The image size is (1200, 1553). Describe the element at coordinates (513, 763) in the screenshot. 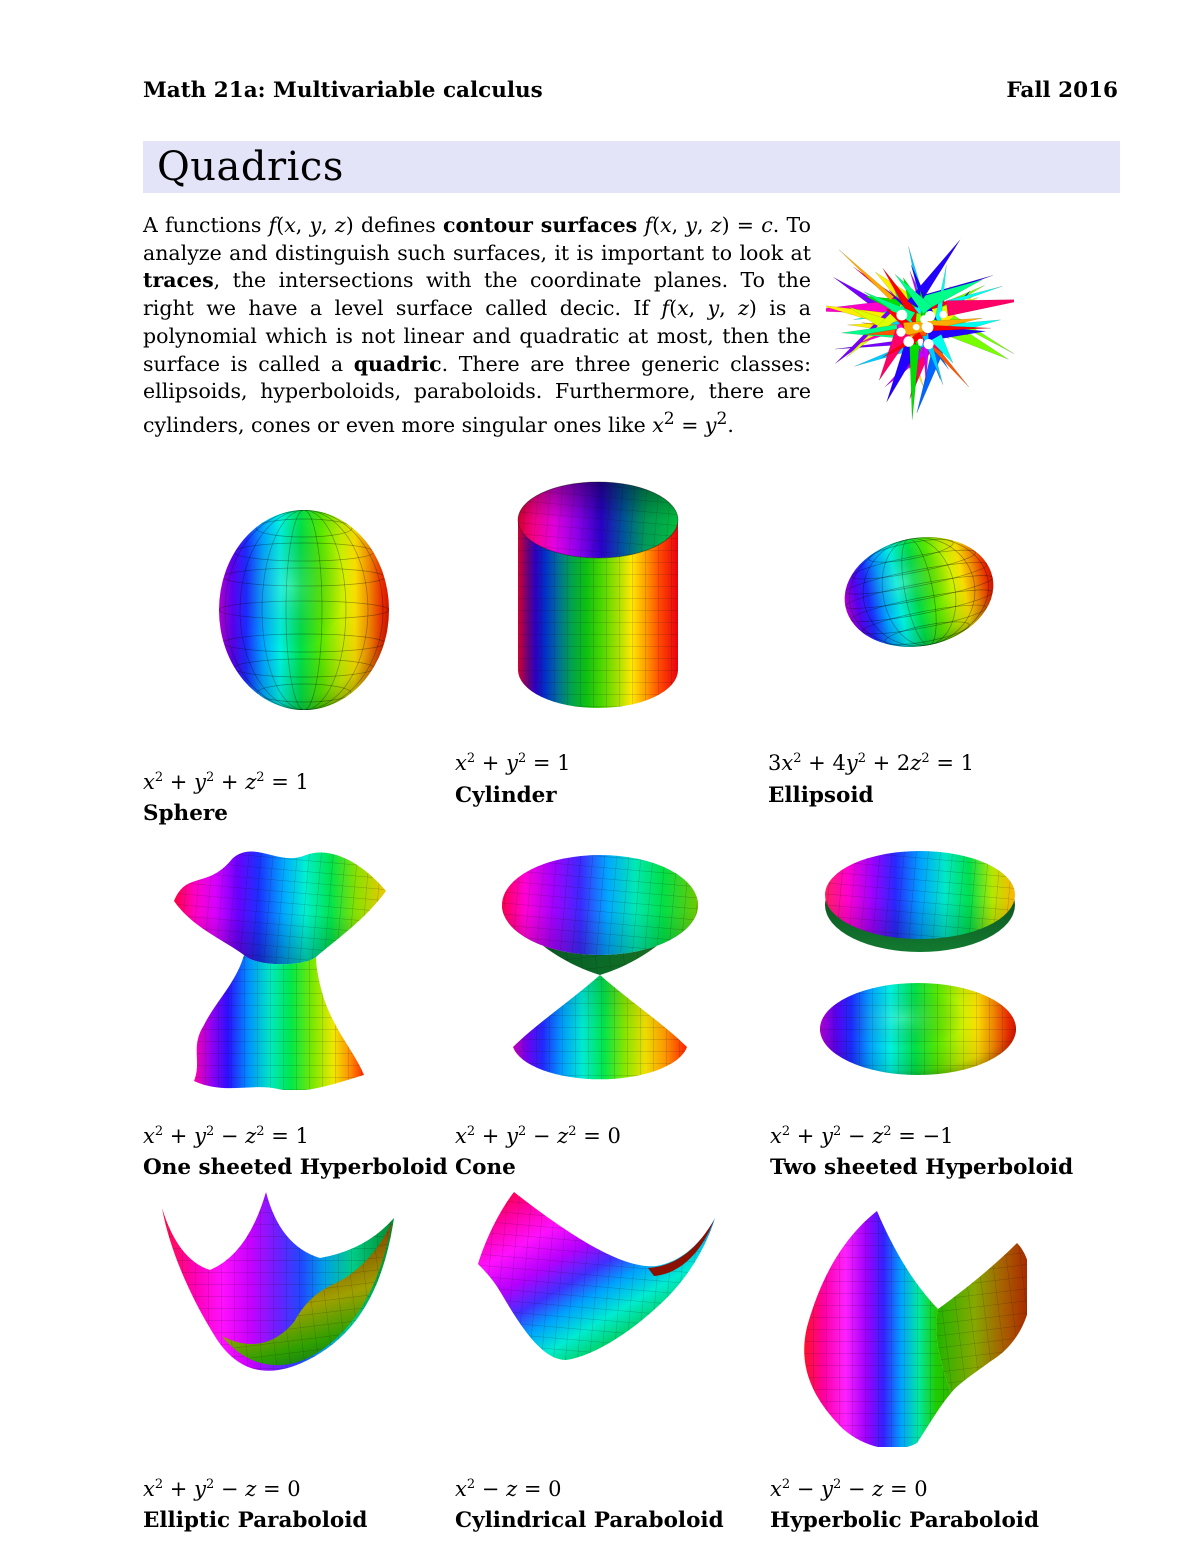

I see `cylinder-equation: x2 + y2 = 1` at that location.